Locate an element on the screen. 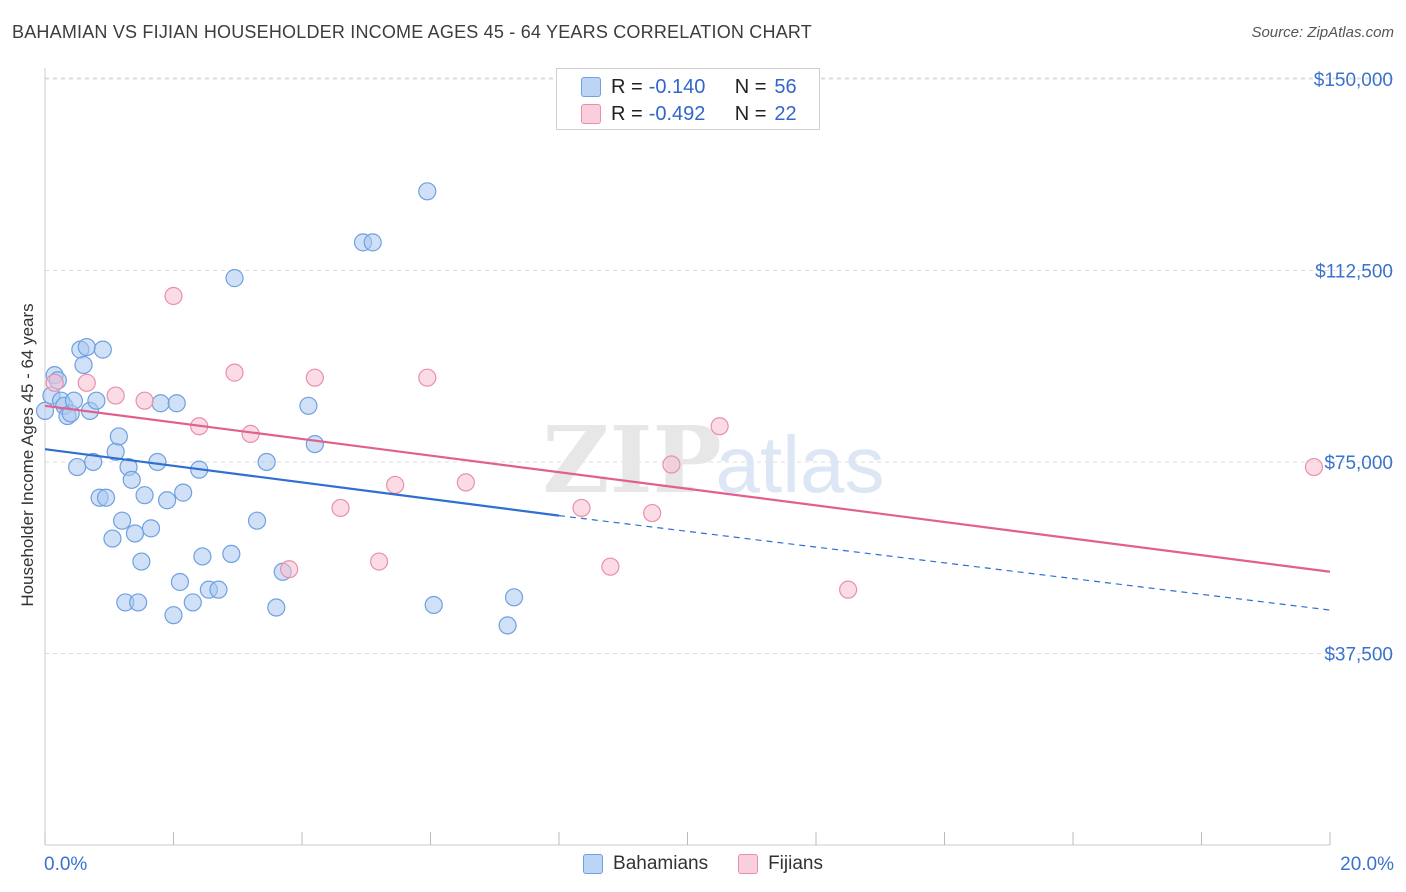 This screenshot has height=892, width=1406. series-legend: Bahamians Fijians is located at coordinates (703, 864).